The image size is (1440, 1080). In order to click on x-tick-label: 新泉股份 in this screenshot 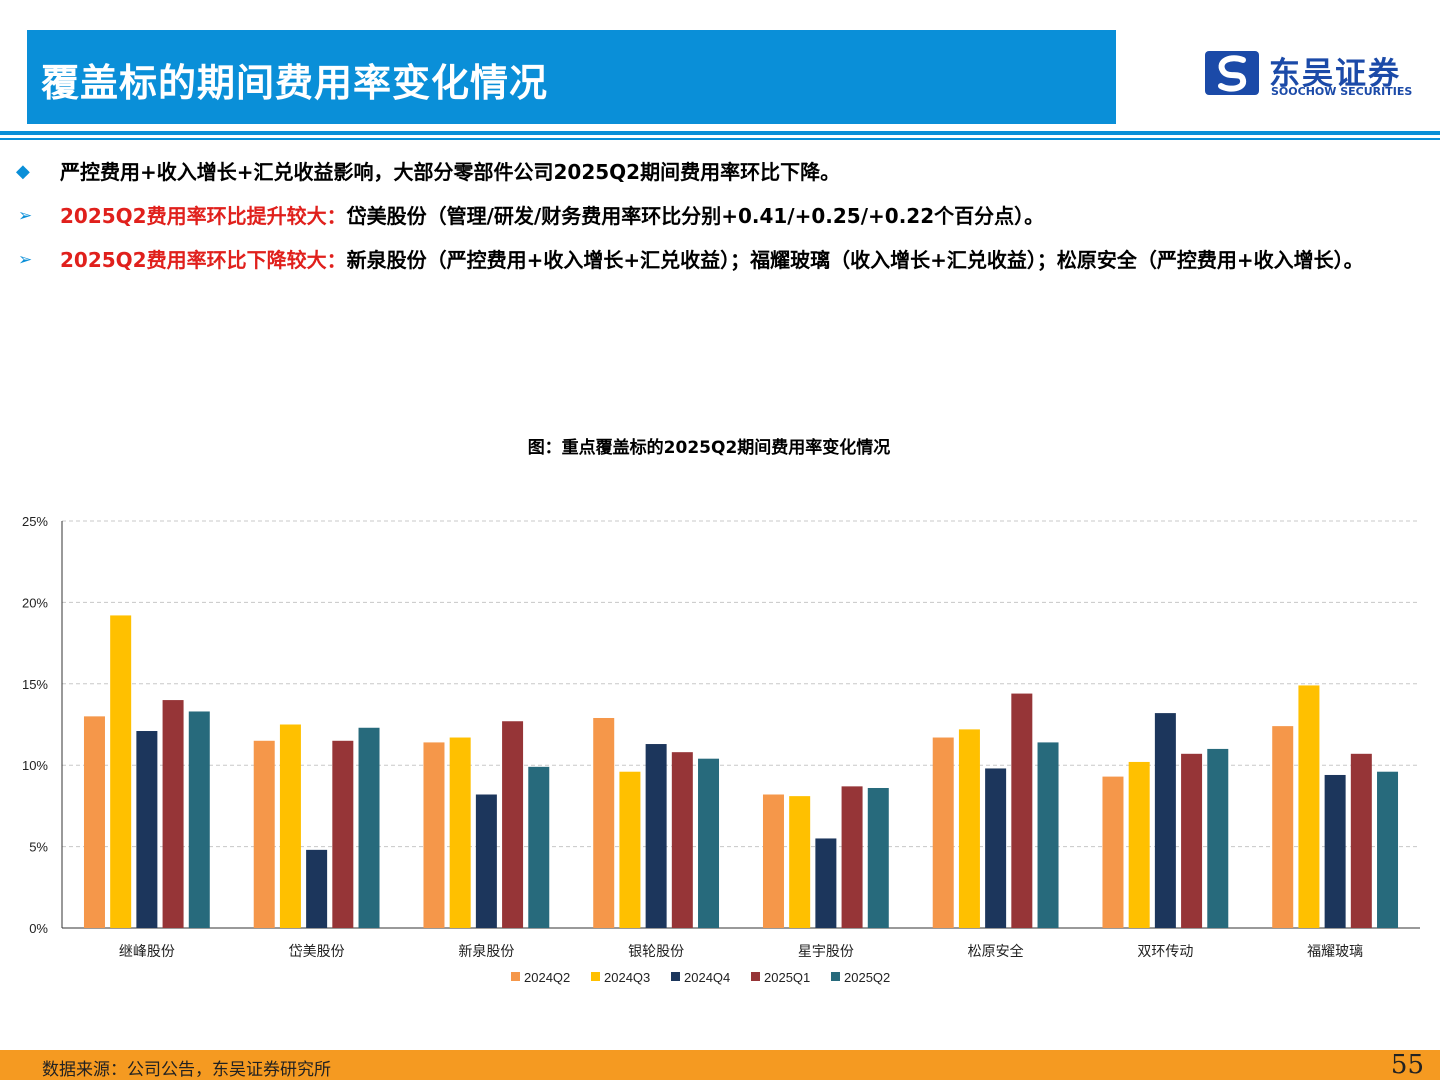, I will do `click(486, 951)`.